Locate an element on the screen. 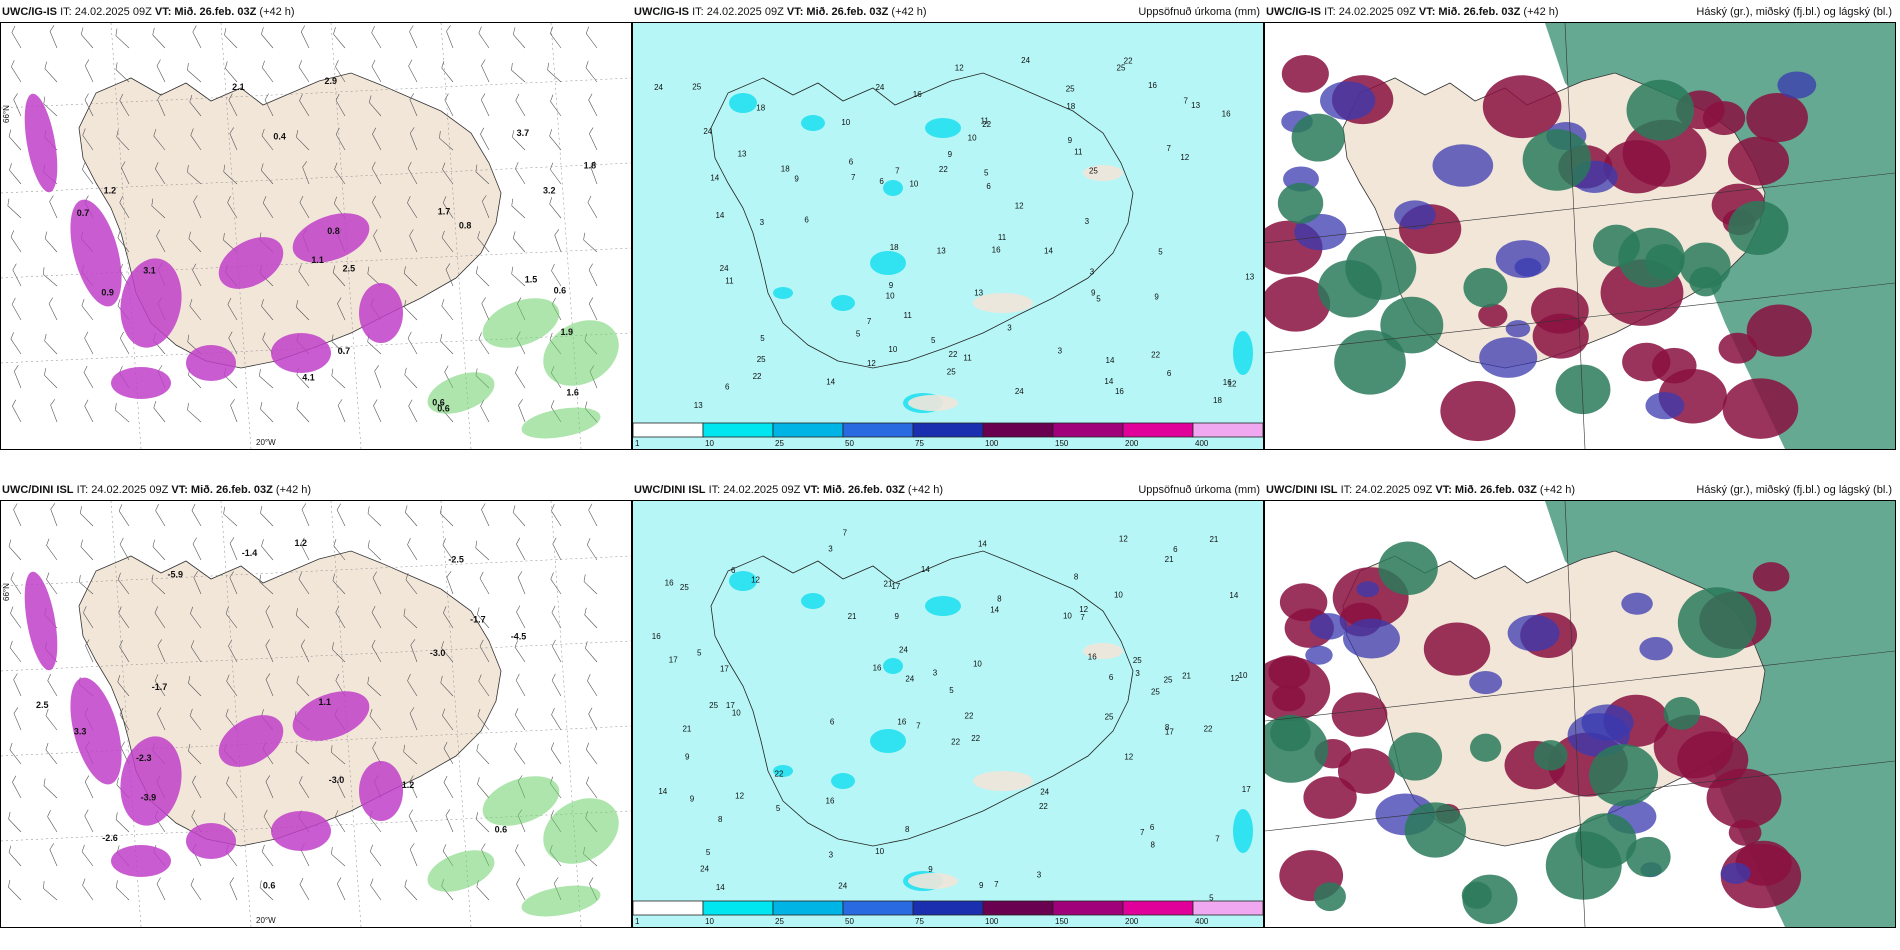  station-value: 6 is located at coordinates (1175, 549).